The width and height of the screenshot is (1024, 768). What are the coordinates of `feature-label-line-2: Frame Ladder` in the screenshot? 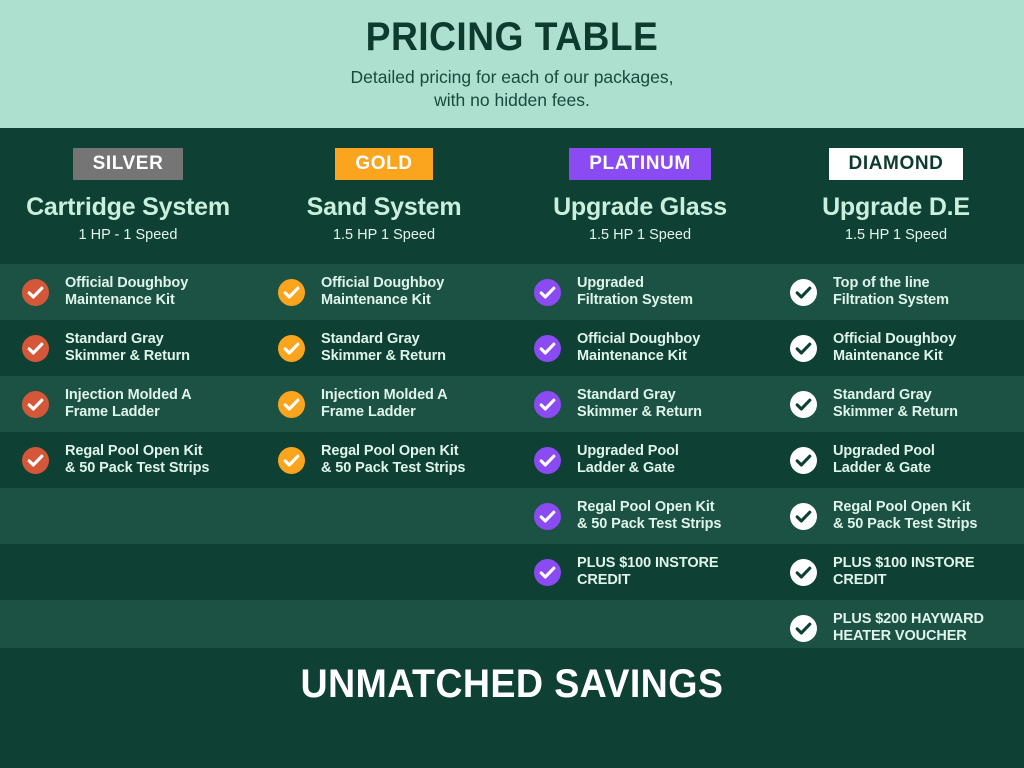 It's located at (112, 412).